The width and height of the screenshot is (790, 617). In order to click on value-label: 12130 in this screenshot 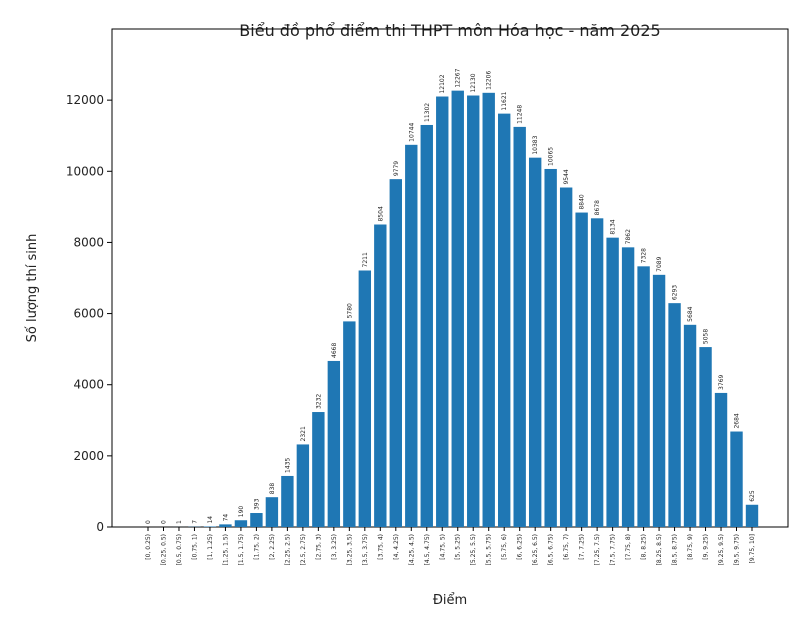, I will do `click(473, 82)`.